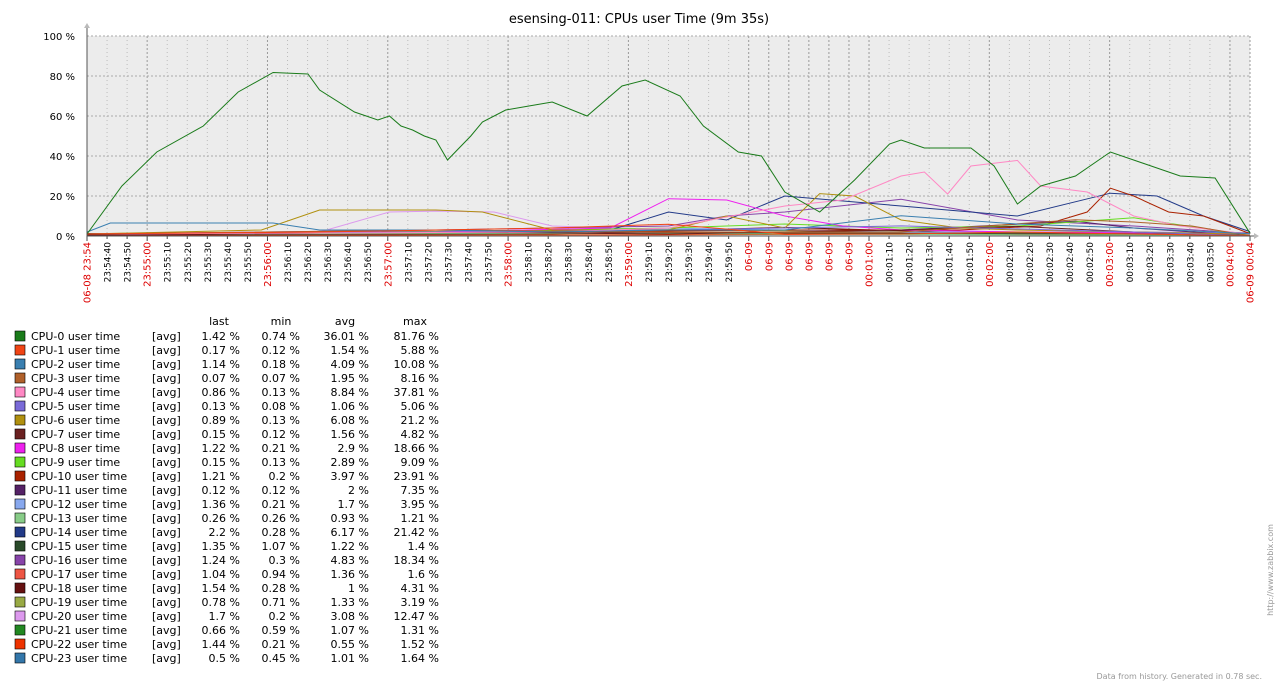  I want to click on legend-min-cpu-4: 0.13 %, so click(281, 392).